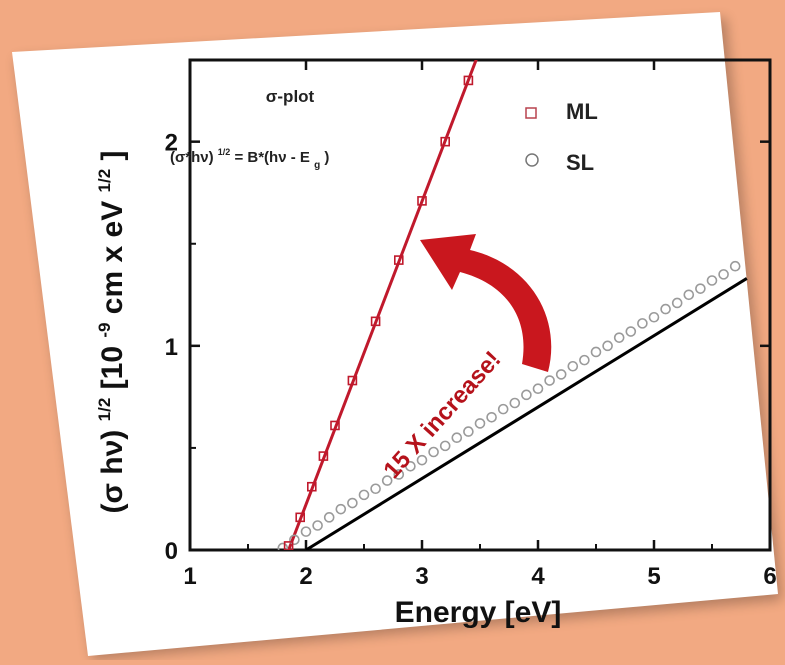 The image size is (785, 665). What do you see at coordinates (326, 157) in the screenshot?
I see `equation-rhs-end: )` at bounding box center [326, 157].